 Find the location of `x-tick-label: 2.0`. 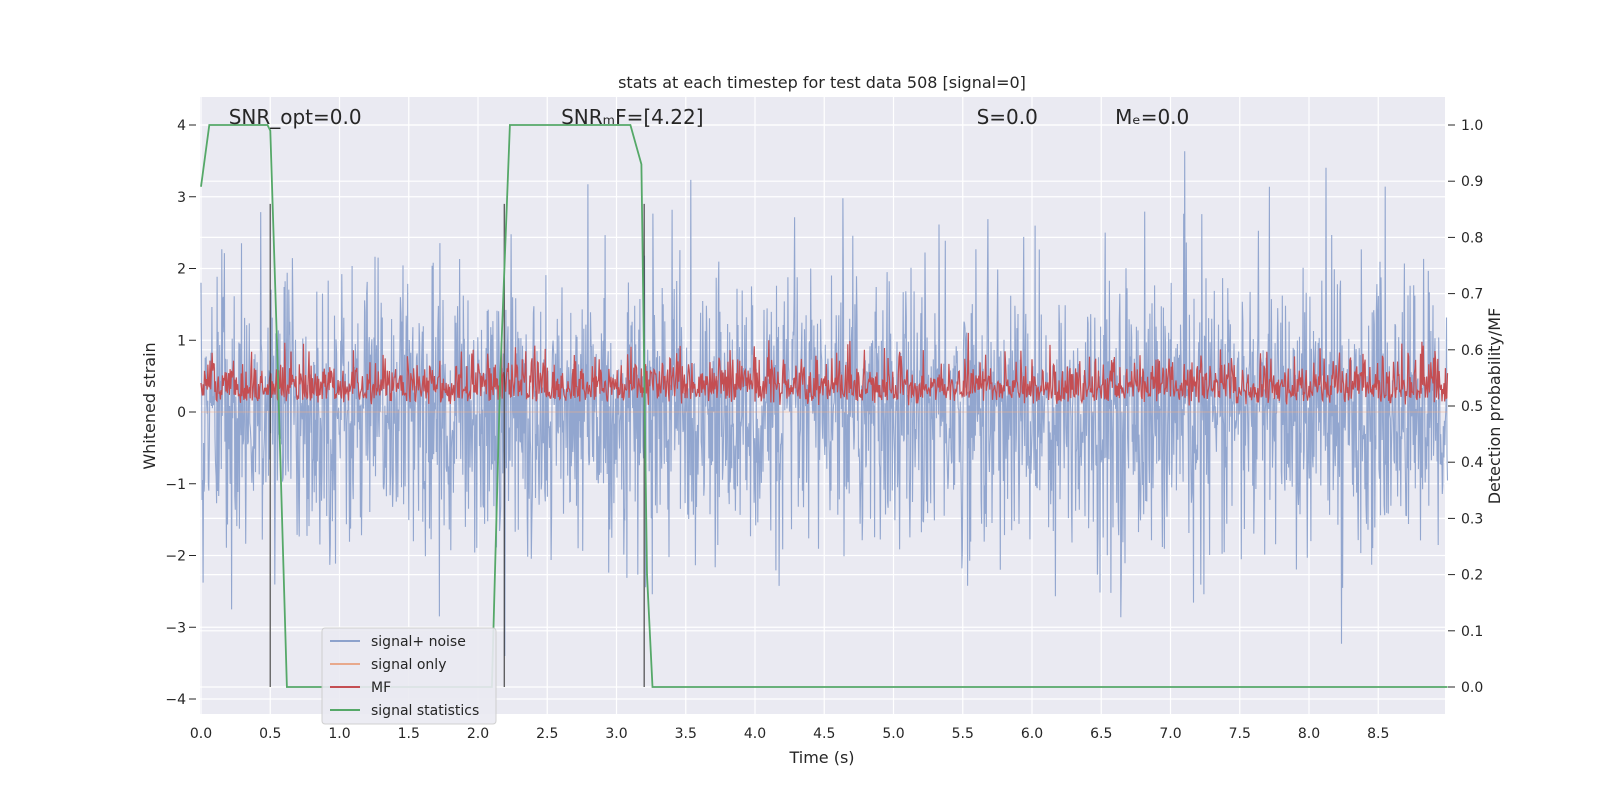

x-tick-label: 2.0 is located at coordinates (478, 734).